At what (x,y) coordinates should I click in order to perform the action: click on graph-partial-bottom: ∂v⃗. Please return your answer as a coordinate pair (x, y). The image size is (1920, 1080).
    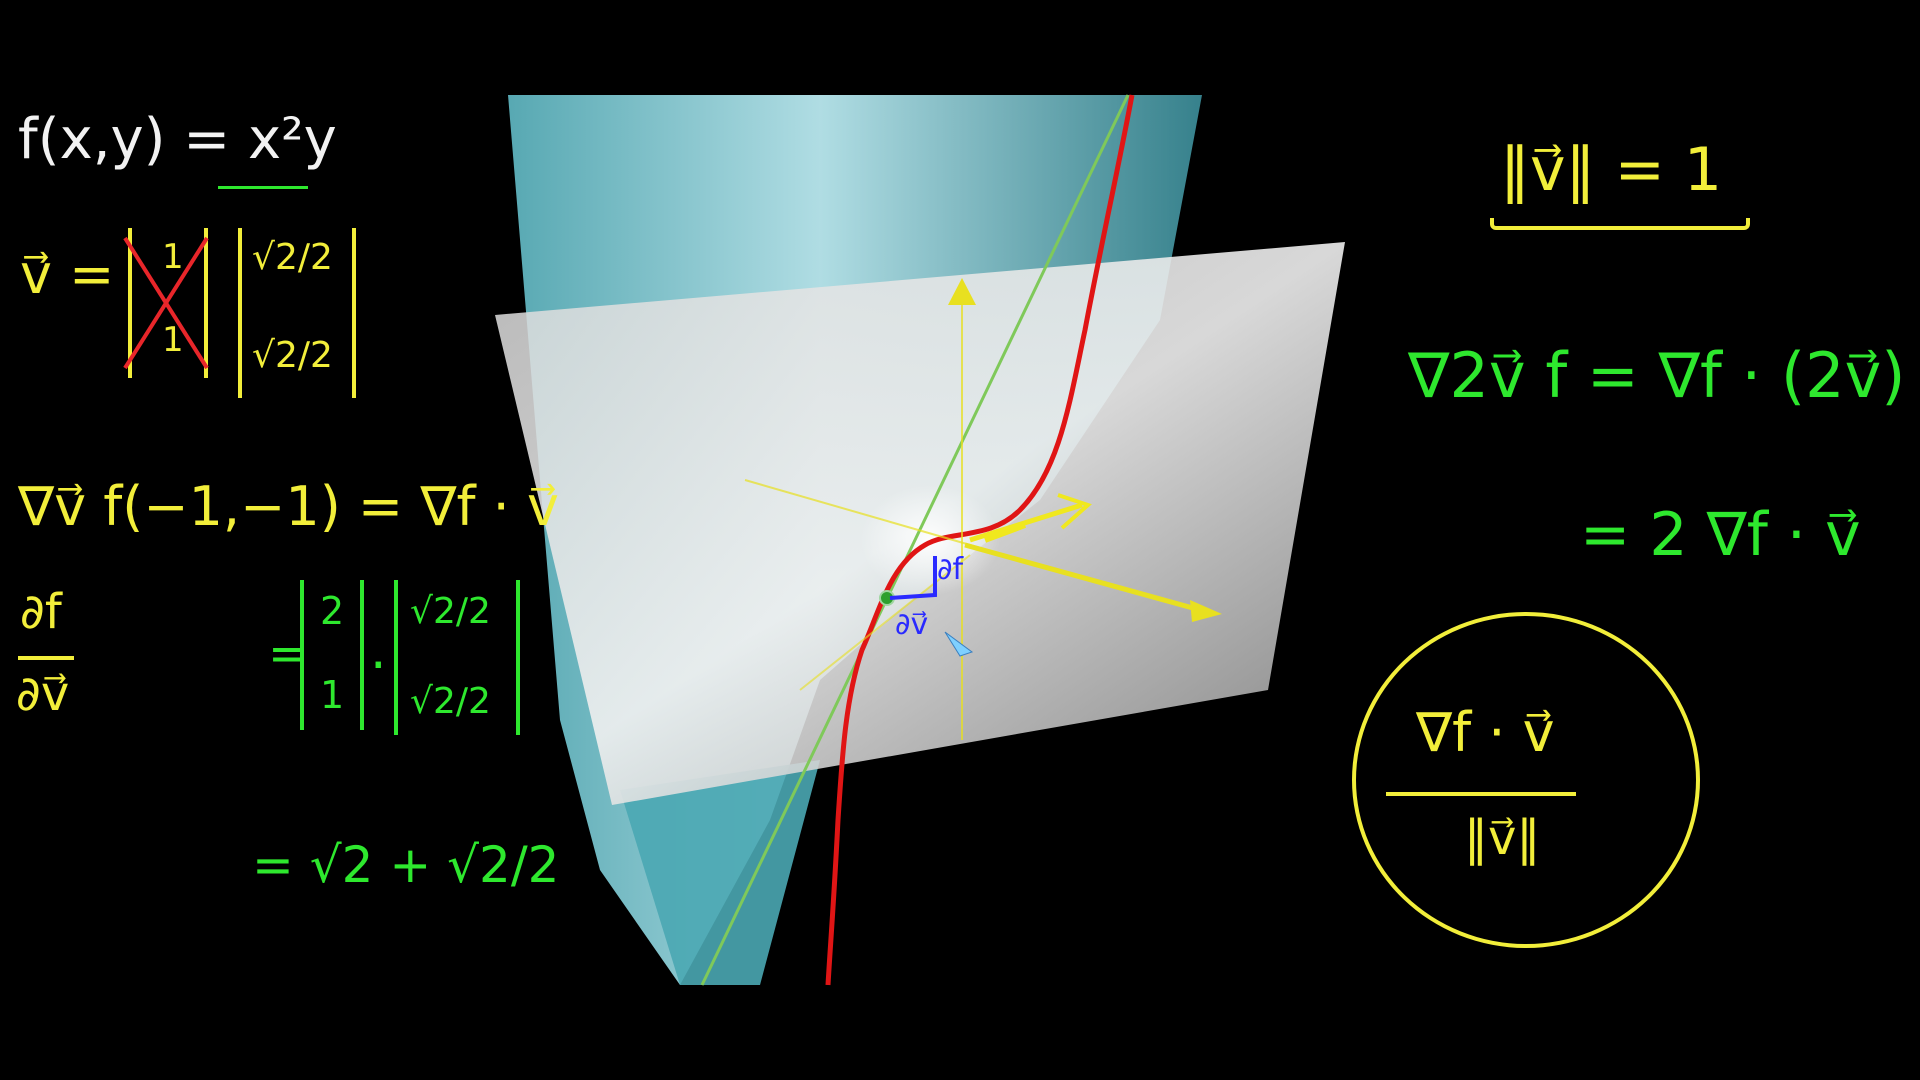
    Looking at the image, I should click on (912, 624).